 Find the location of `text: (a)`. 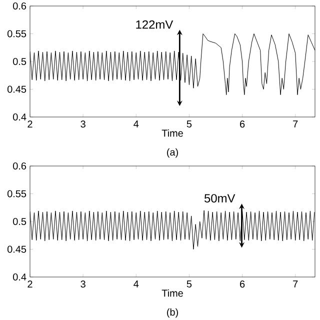

text: (a) is located at coordinates (172, 153).